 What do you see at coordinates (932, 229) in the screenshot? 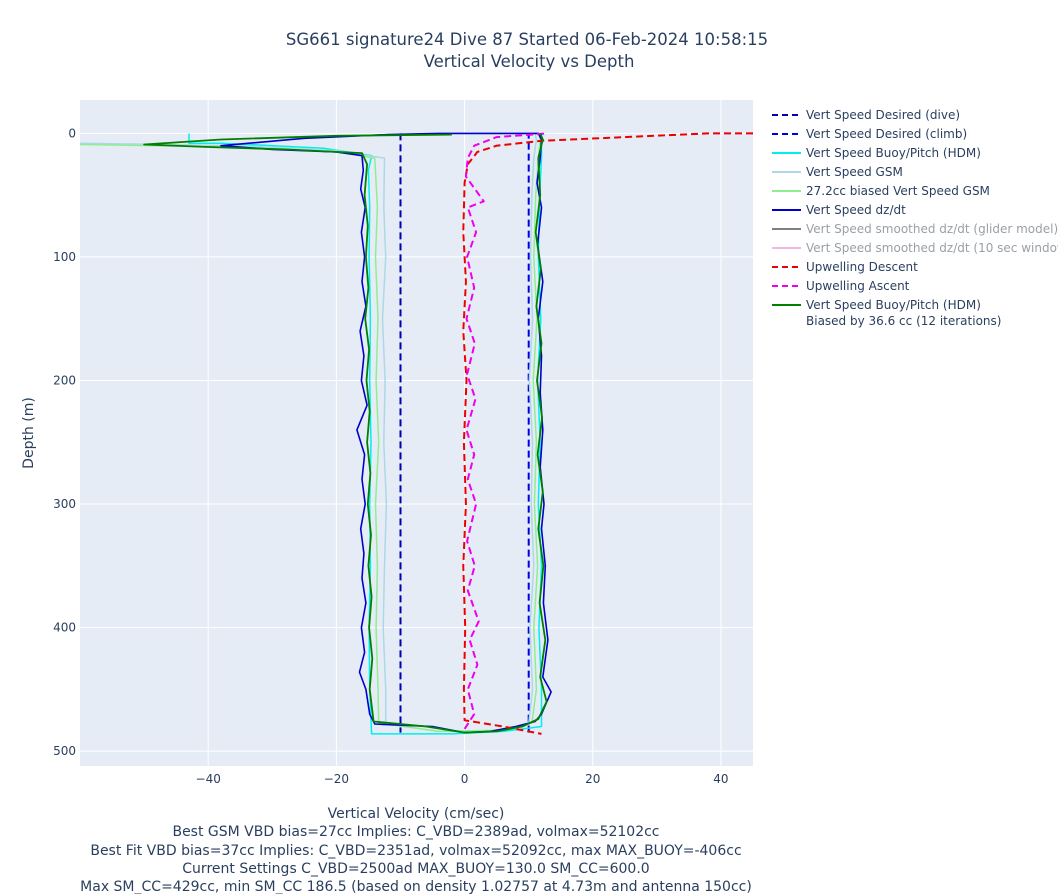
I see `legend-label-6: Vert Speed smoothed dz/dt (glider model)` at bounding box center [932, 229].